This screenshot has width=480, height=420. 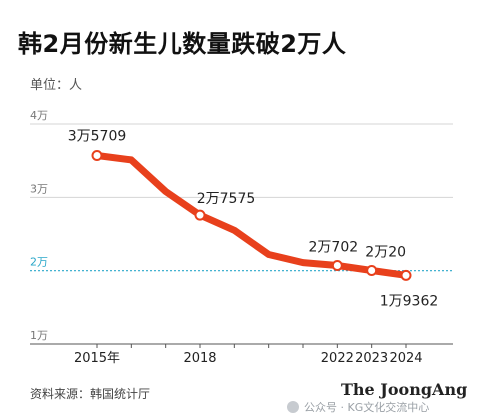 I want to click on data-label: 2万7575, so click(x=226, y=199).